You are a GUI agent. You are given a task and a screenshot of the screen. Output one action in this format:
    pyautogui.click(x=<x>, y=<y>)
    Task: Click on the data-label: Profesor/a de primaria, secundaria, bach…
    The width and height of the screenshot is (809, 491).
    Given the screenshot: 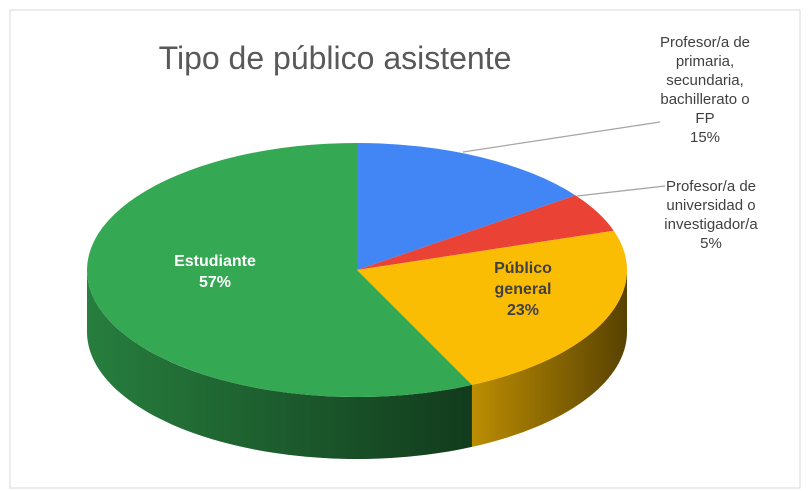 What is the action you would take?
    pyautogui.click(x=705, y=90)
    